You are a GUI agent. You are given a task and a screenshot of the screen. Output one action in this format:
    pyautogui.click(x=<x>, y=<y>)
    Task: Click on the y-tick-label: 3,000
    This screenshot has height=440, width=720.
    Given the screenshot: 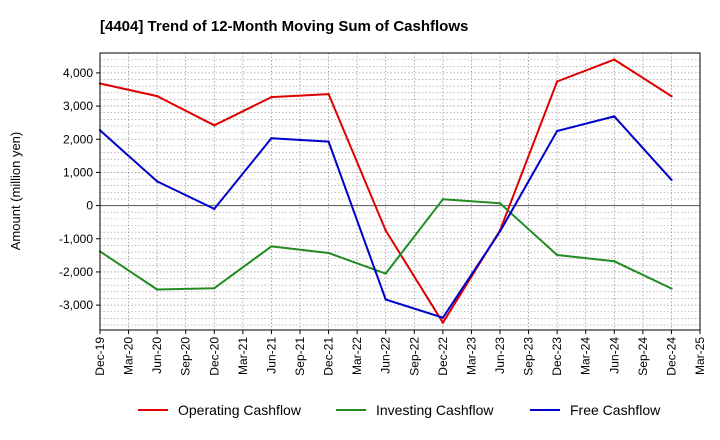 What is the action you would take?
    pyautogui.click(x=78, y=106)
    